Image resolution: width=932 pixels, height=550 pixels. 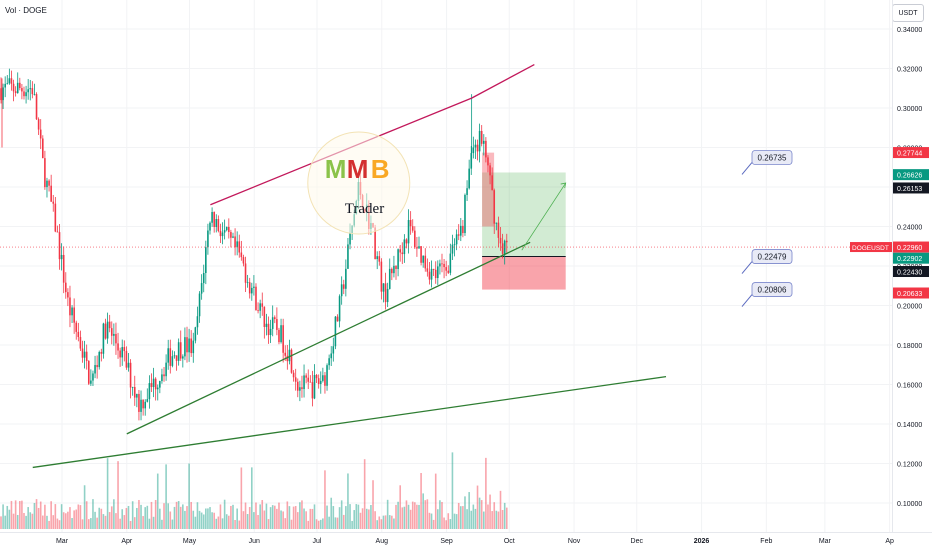 I want to click on x-tick-label: Aug, so click(x=382, y=541).